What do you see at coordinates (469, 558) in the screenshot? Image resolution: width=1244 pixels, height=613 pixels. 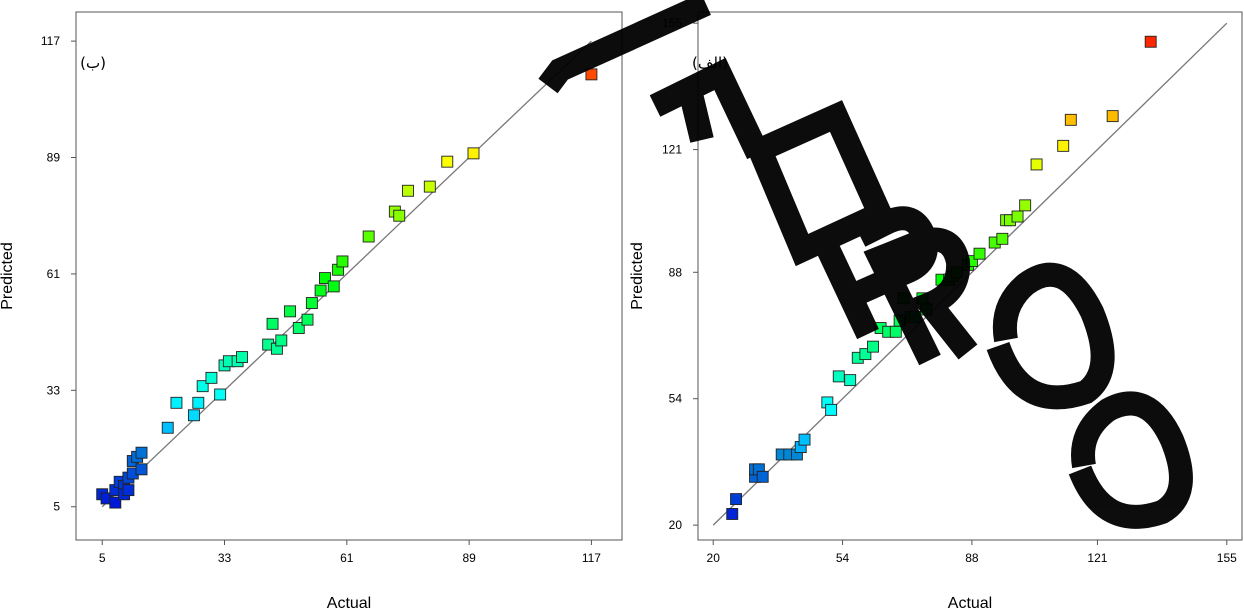 I see `x-tick-label: 89` at bounding box center [469, 558].